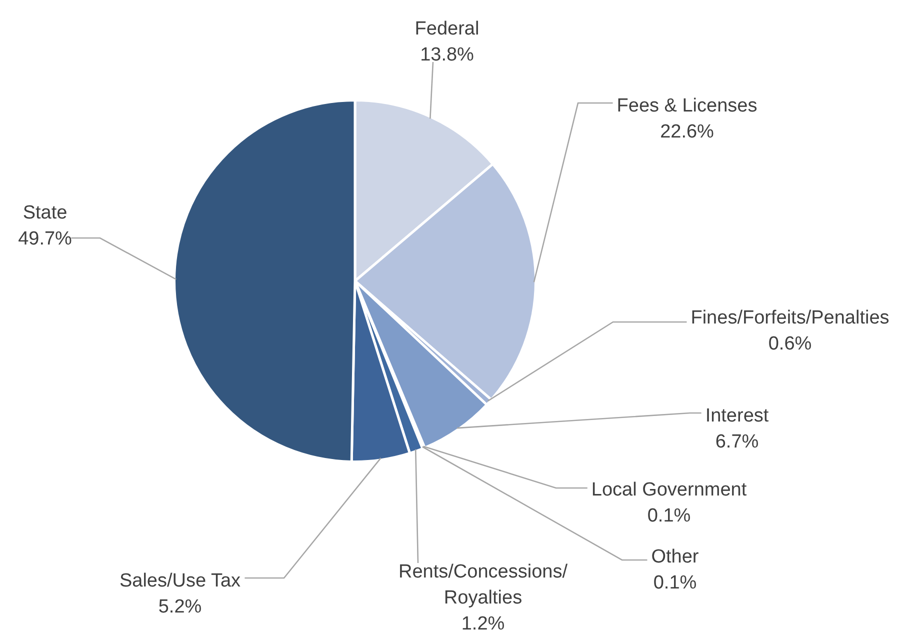 The width and height of the screenshot is (922, 641). Describe the element at coordinates (790, 344) in the screenshot. I see `data-label: 0.6%` at that location.